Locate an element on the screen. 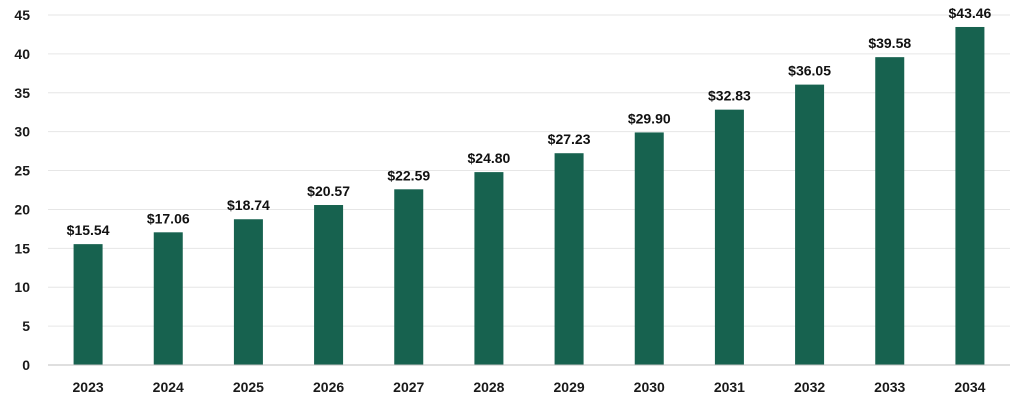 This screenshot has width=1024, height=402. x-tick-label: 2031 is located at coordinates (729, 387).